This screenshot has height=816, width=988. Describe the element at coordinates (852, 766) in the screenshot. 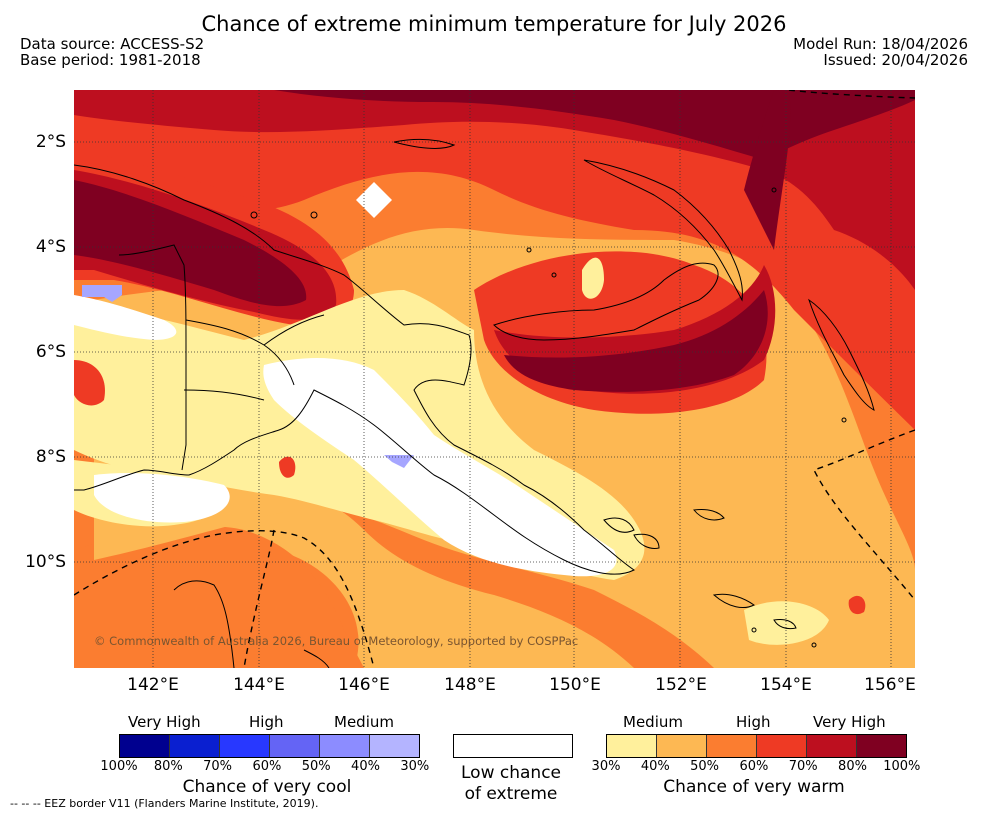

I see `warm-tick-label: 80%` at that location.